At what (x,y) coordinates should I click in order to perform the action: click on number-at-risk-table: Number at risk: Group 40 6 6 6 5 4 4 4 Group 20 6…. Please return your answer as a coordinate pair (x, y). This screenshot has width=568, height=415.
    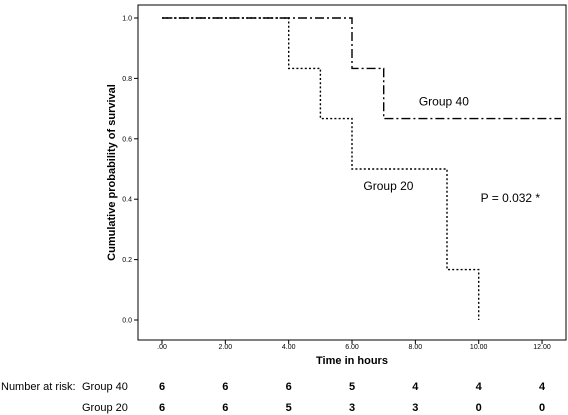
    Looking at the image, I should click on (273, 397).